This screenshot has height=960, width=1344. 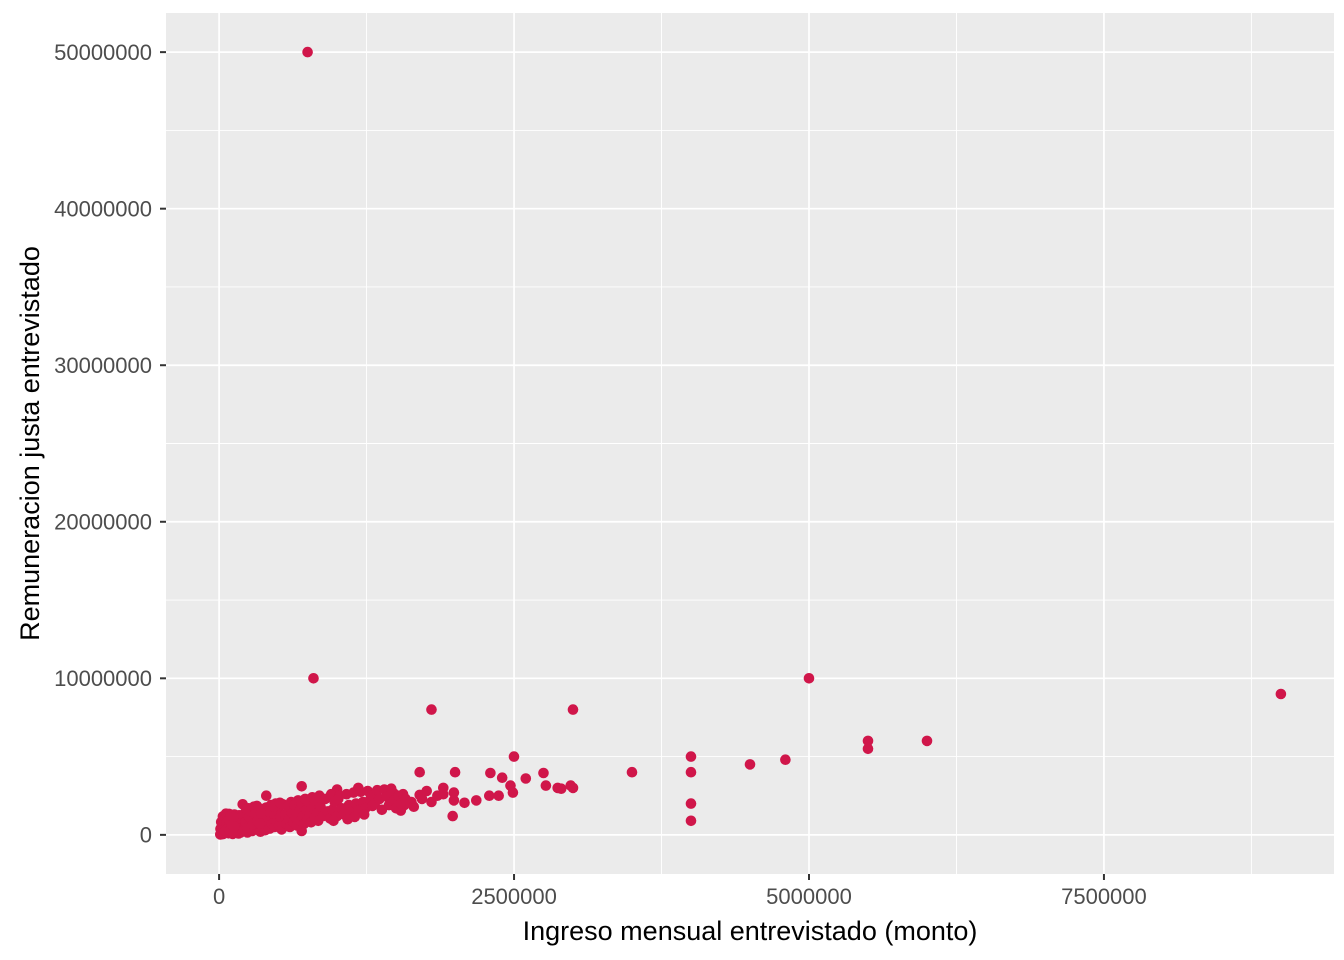 I want to click on x-tick-label: 7500000, so click(x=1104, y=896).